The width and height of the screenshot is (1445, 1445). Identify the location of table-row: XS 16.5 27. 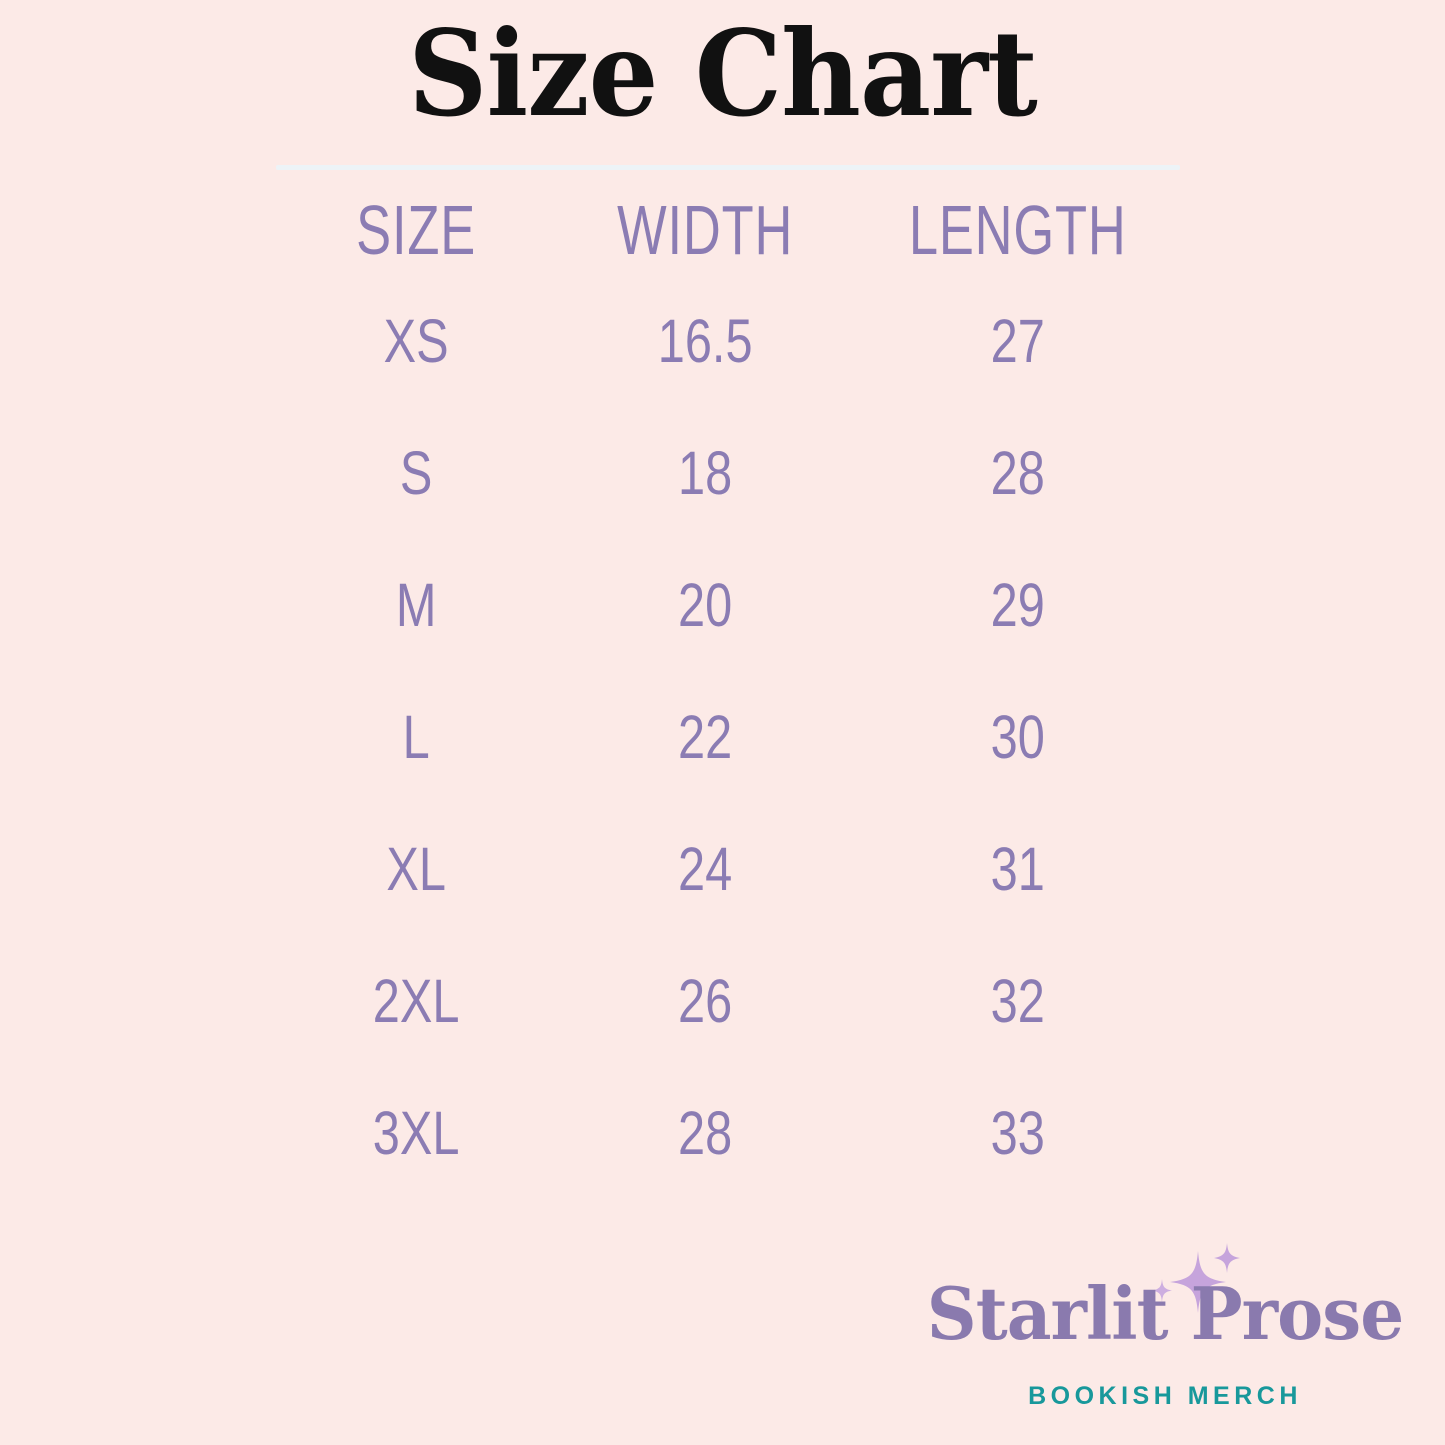
(728, 341).